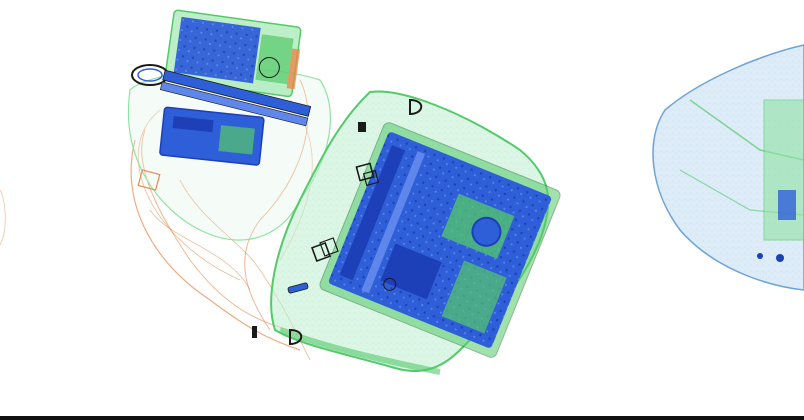 Image resolution: width=804 pixels, height=420 pixels. I want to click on round-bag-partial, so click(728, 167).